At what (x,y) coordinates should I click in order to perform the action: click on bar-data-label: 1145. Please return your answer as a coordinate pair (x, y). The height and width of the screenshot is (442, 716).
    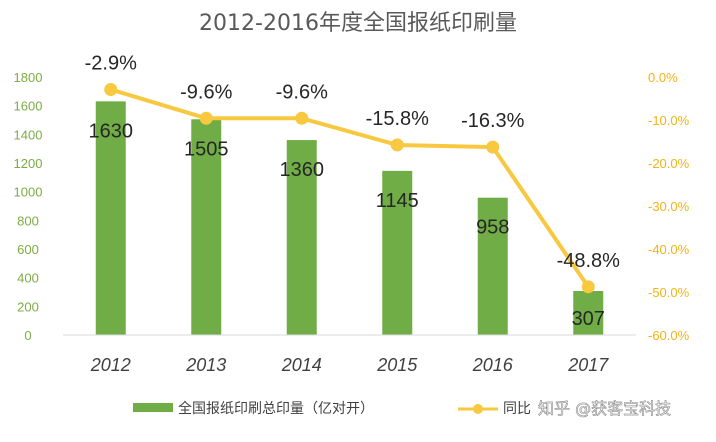
    Looking at the image, I should click on (397, 201).